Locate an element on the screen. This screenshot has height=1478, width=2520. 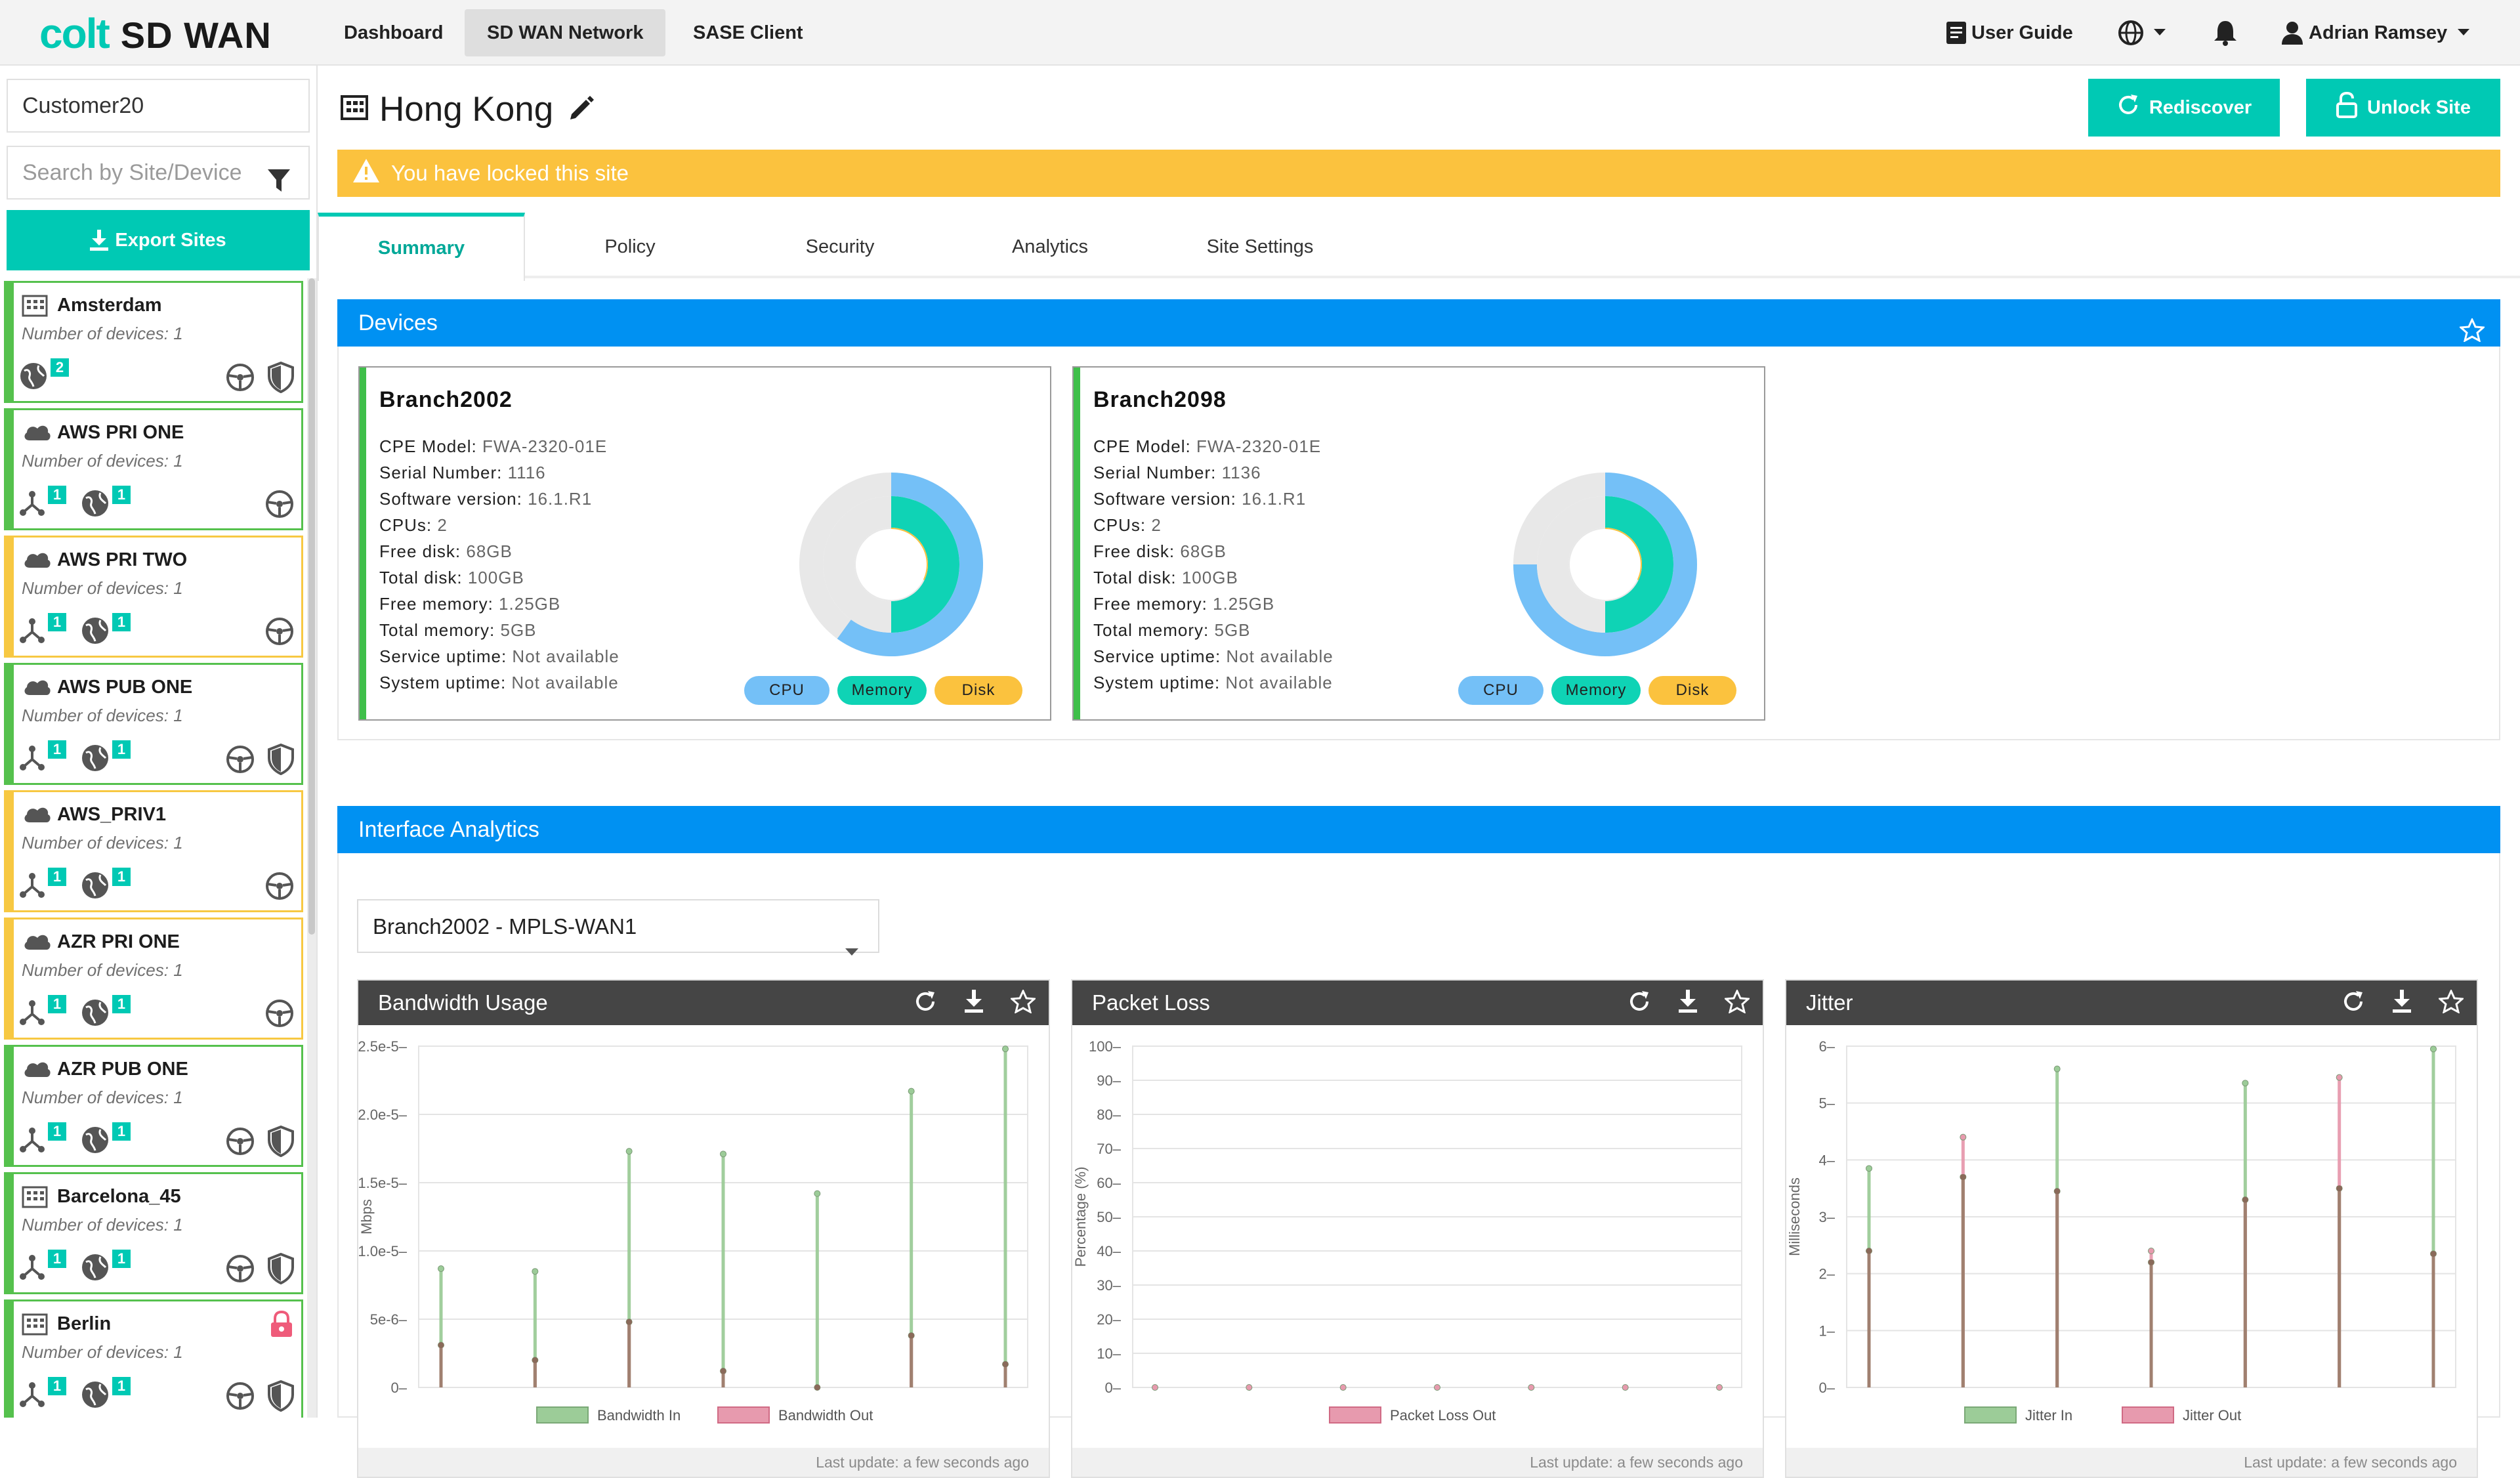
site-card-aws-pri-one: AWS PRI ONE Number of devices: 1 1 1 is located at coordinates (153, 469).